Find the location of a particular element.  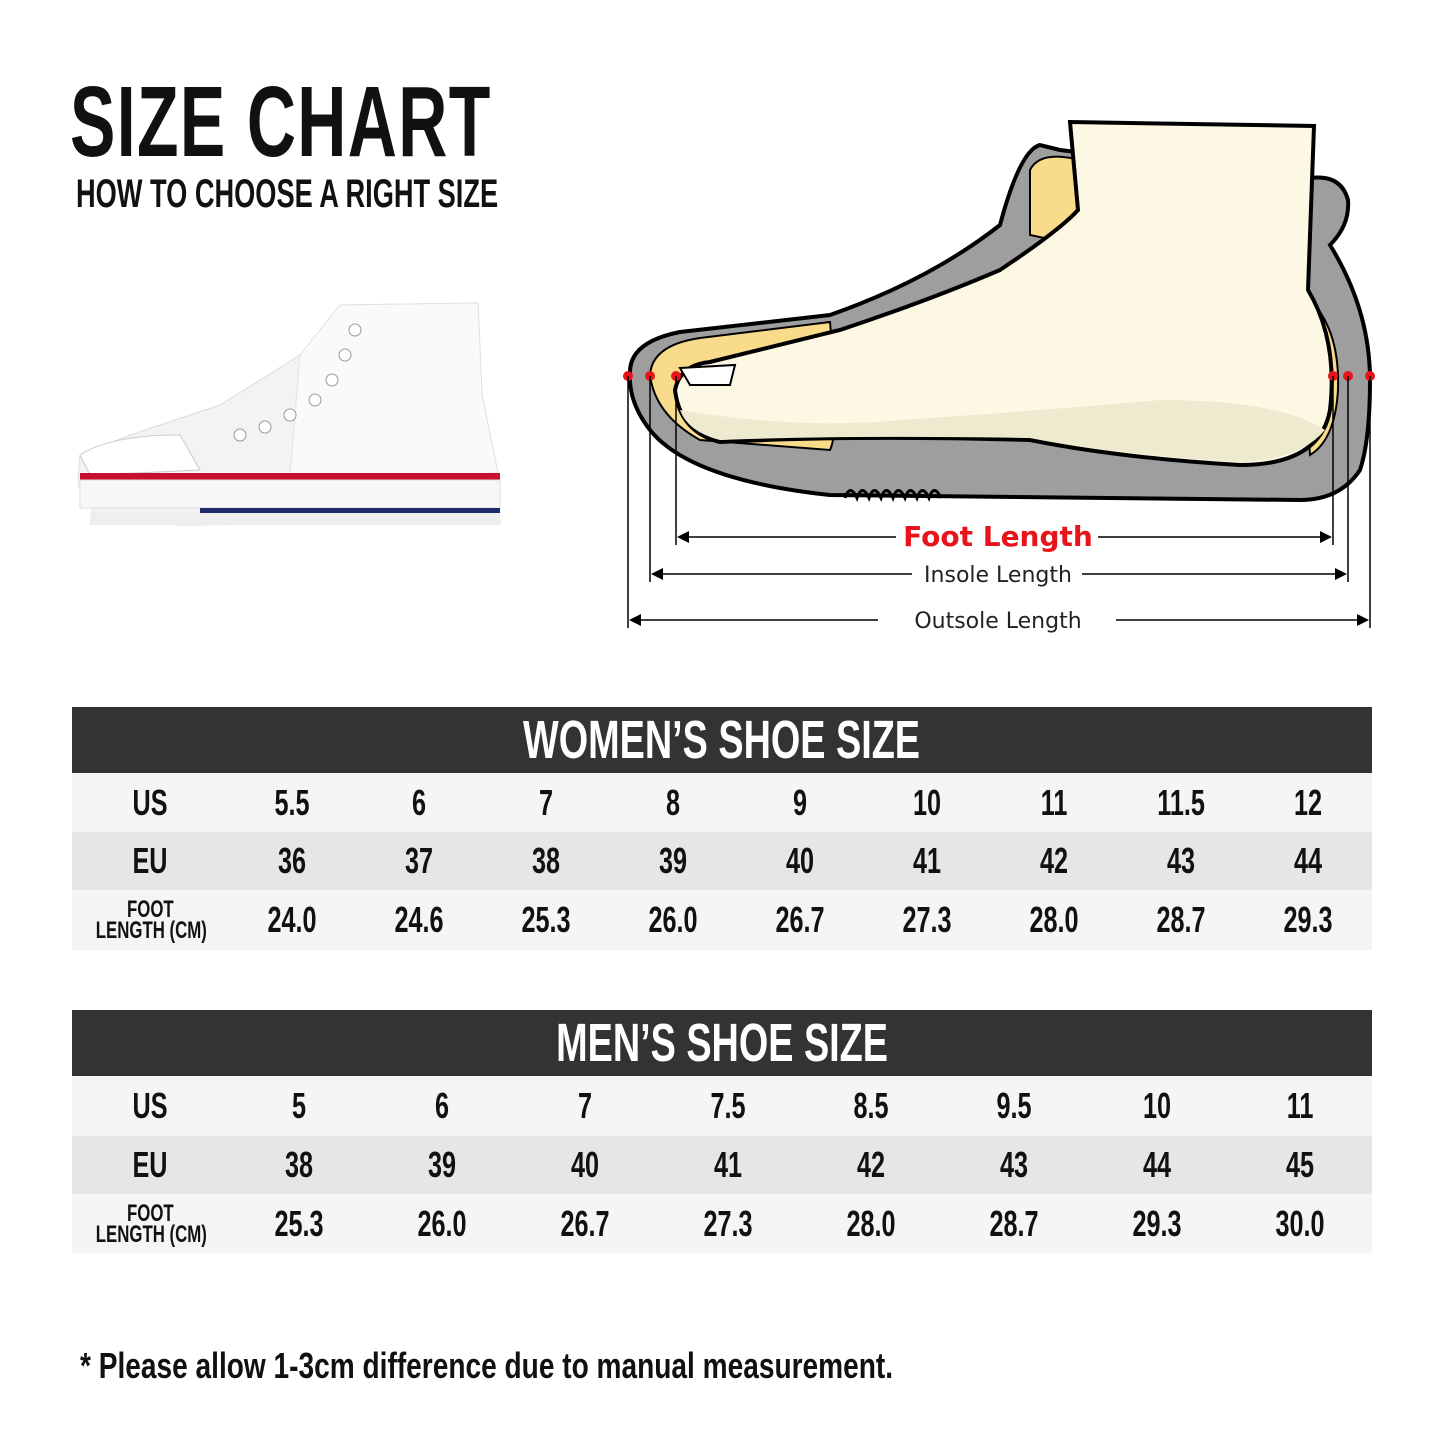

table-row-us: US 5 6 7 7.5 8.5 9.5 10 11 is located at coordinates (722, 1106).